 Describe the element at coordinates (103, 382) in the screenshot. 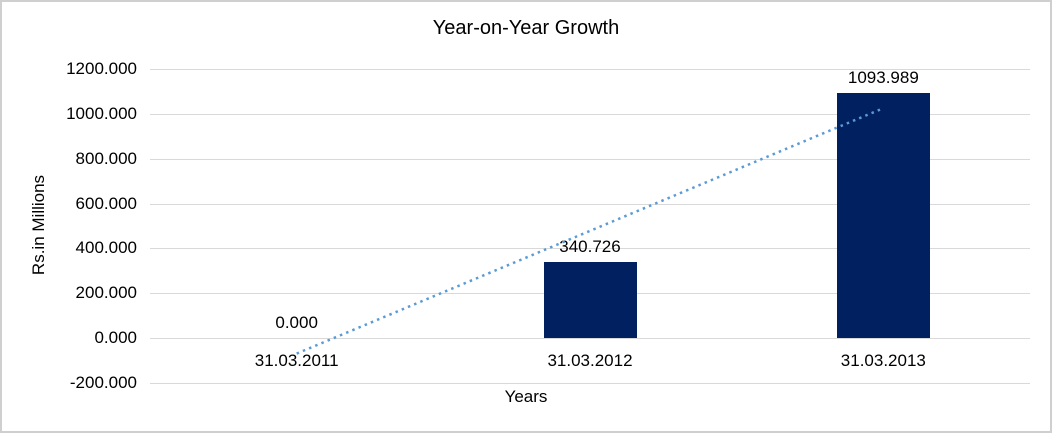

I see `y-axis-tick-label: -200.000` at that location.